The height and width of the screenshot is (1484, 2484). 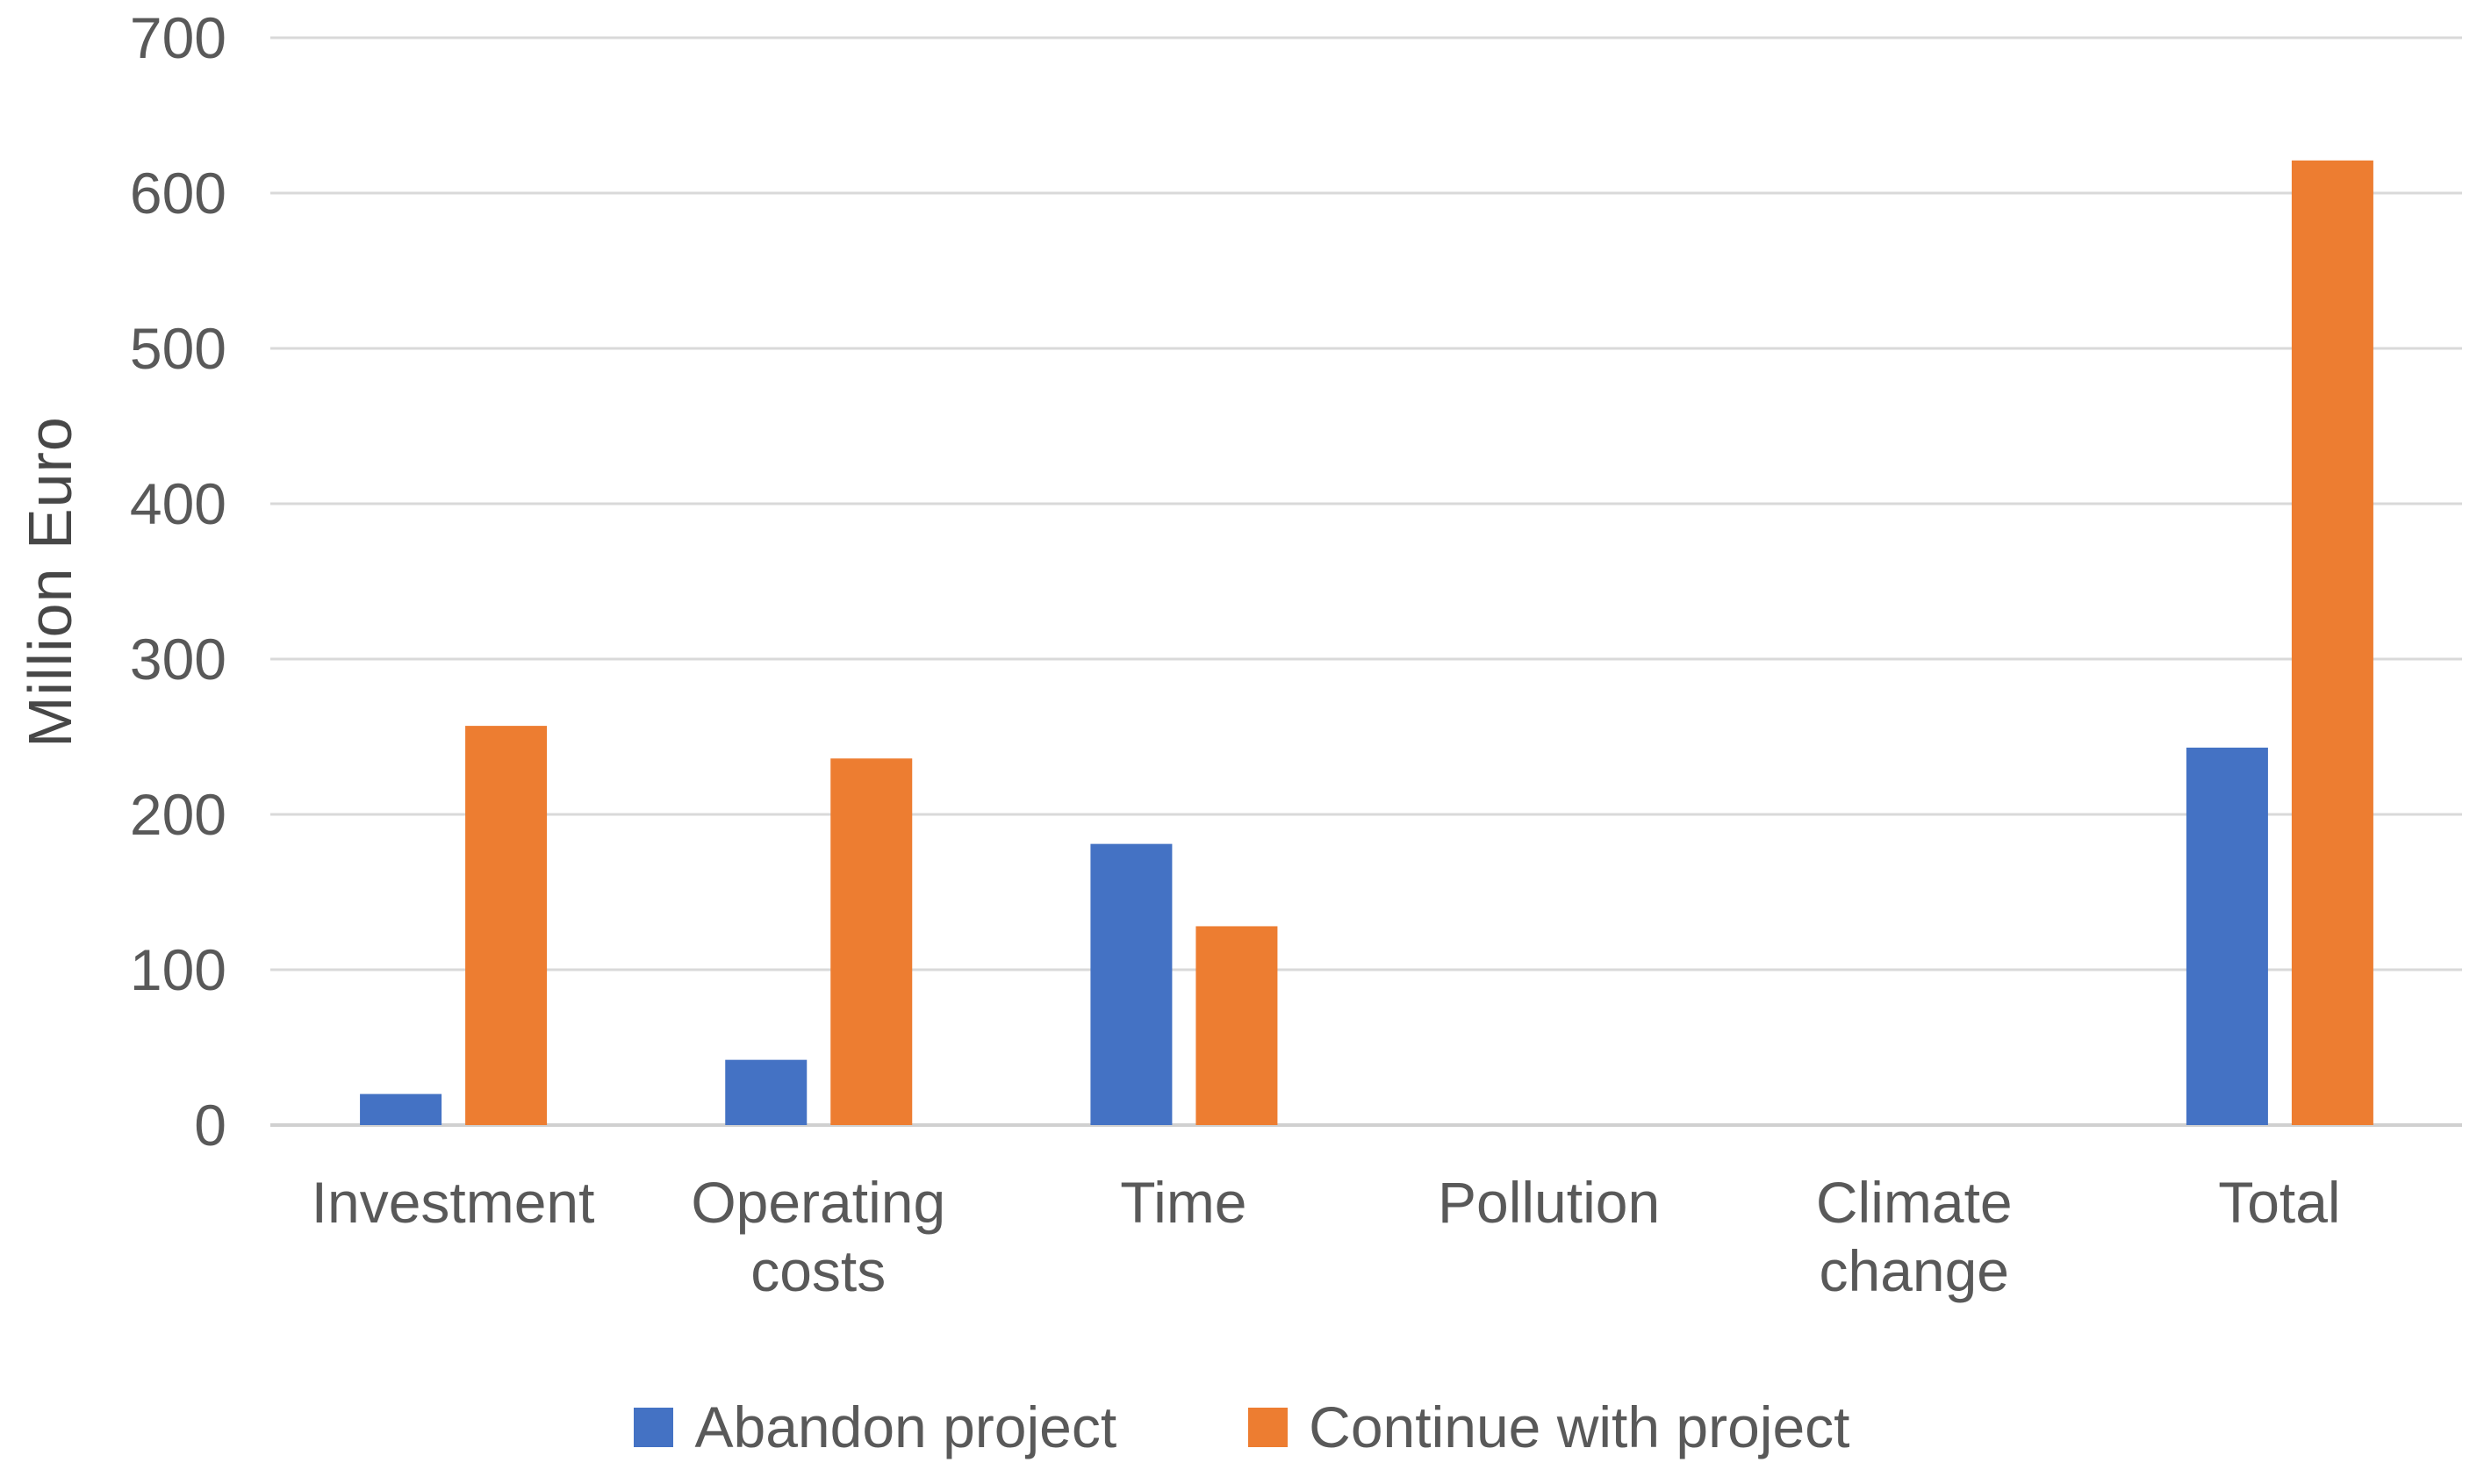 I want to click on bar-abandon-project-total, so click(x=2227, y=936).